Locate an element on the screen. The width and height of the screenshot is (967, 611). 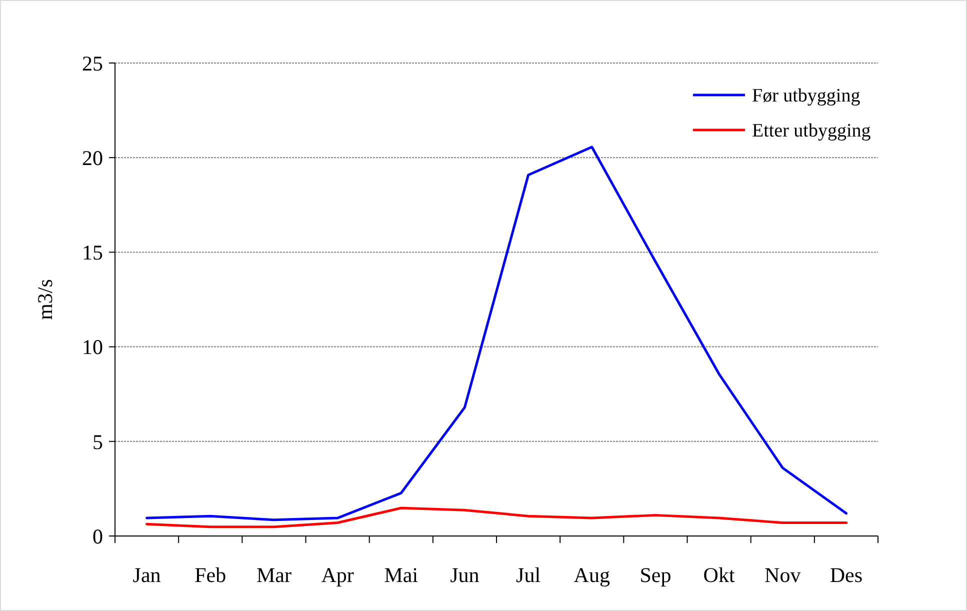
y-tick-label: 5 is located at coordinates (97, 442).